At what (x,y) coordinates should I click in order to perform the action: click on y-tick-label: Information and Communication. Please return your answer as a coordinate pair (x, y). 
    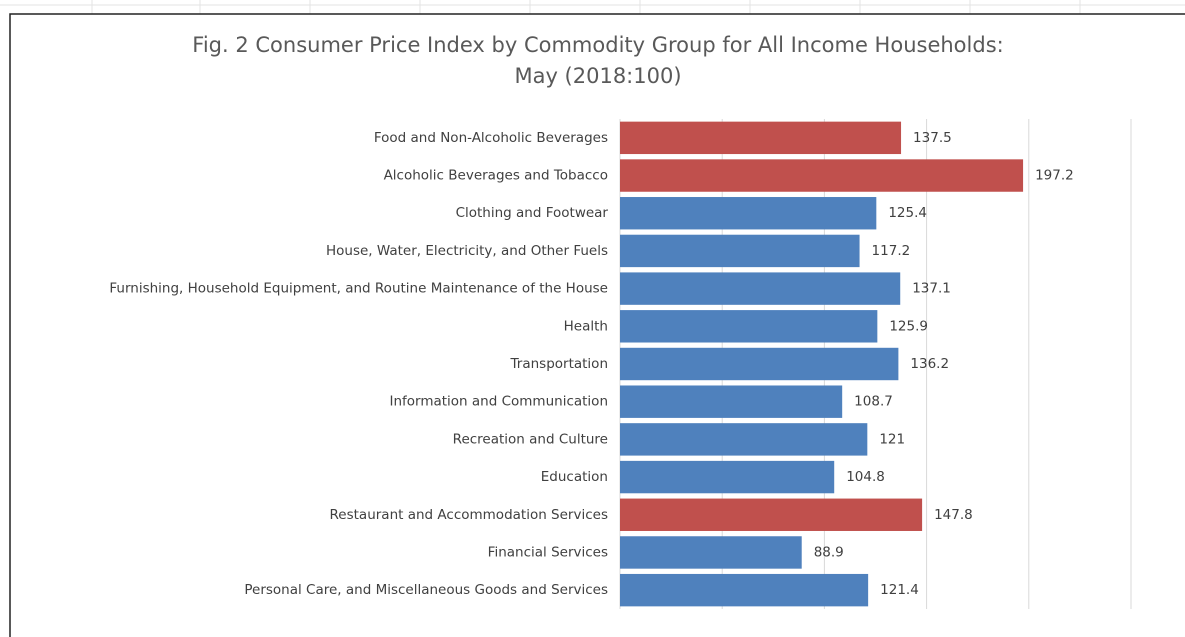
    Looking at the image, I should click on (498, 402).